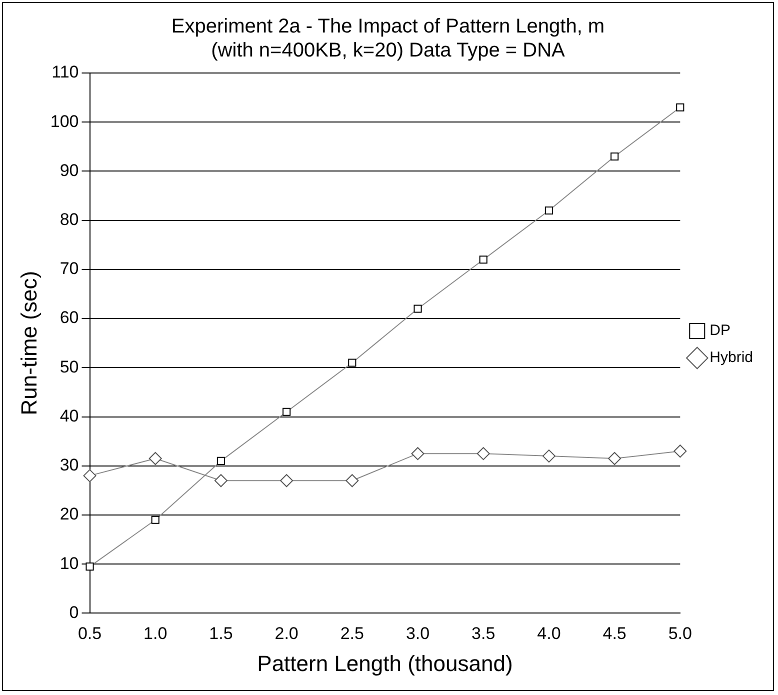  Describe the element at coordinates (69, 514) in the screenshot. I see `y-tick-label: 20` at that location.